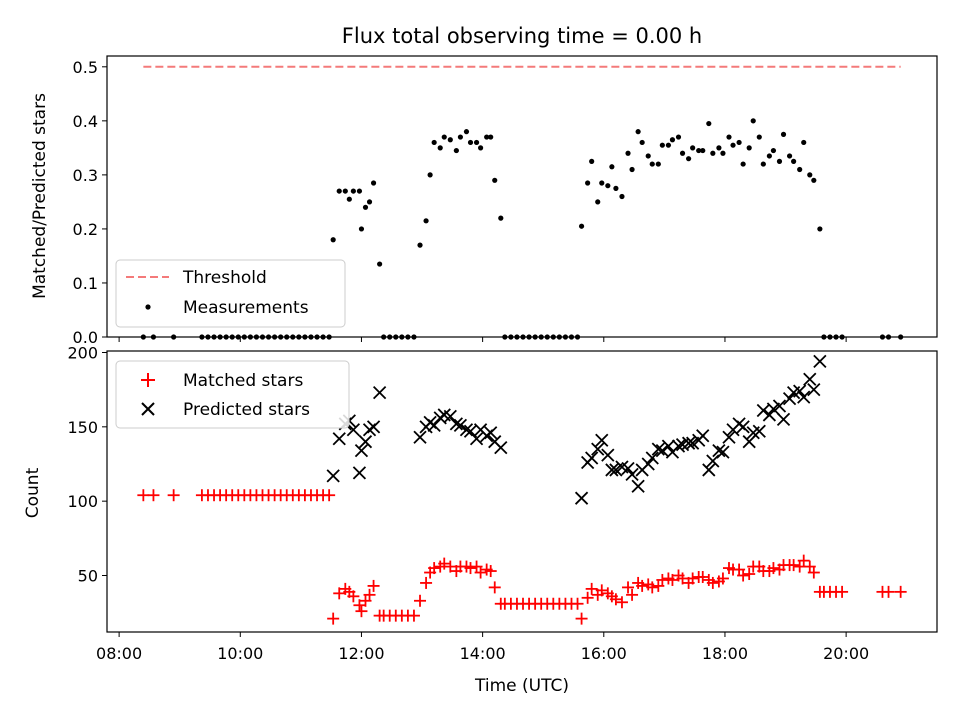 This screenshot has height=724, width=960. What do you see at coordinates (230, 293) in the screenshot?
I see `top-legend-box` at bounding box center [230, 293].